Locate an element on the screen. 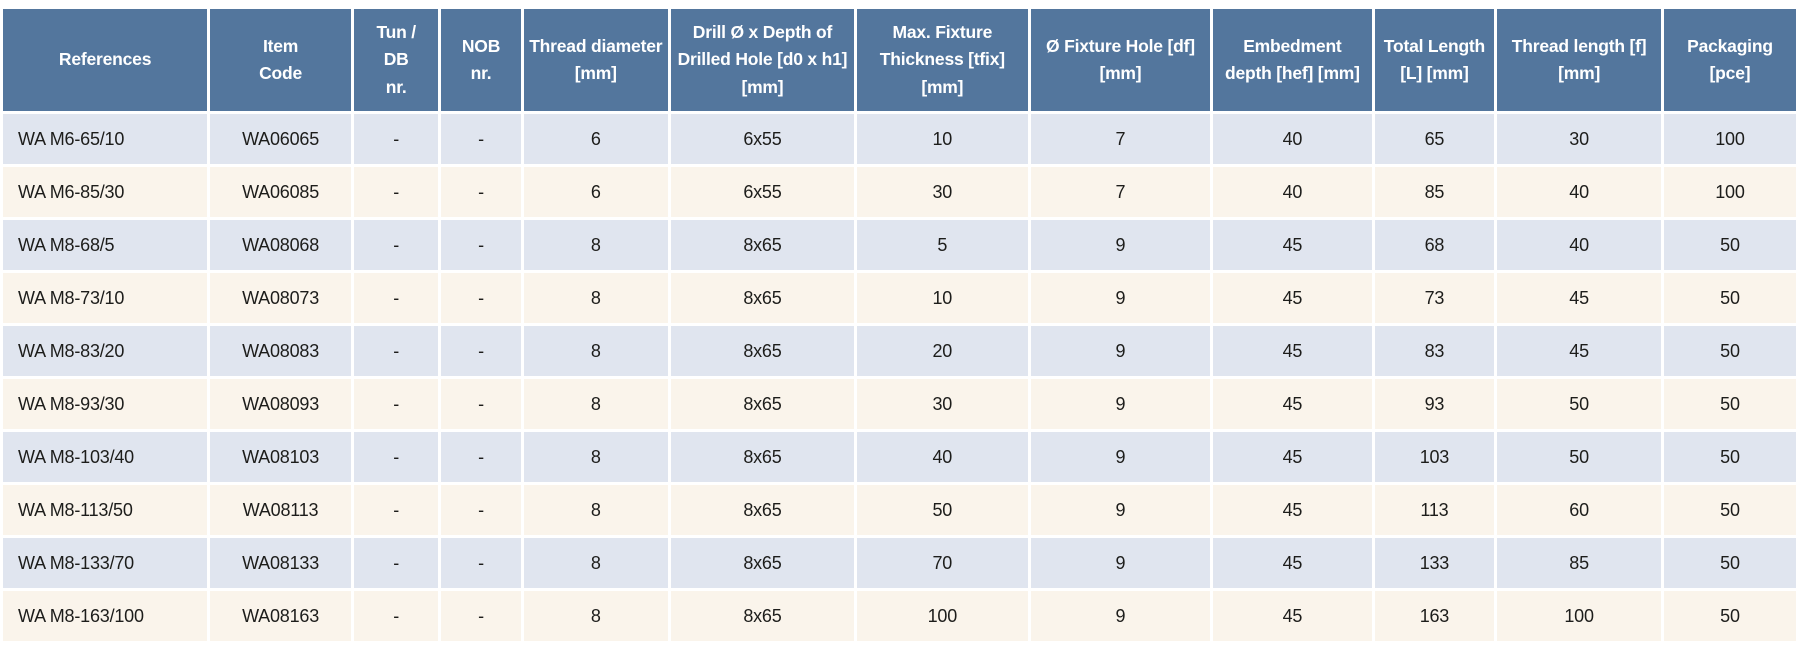  column-header: Thread diameter [mm] is located at coordinates (595, 60).